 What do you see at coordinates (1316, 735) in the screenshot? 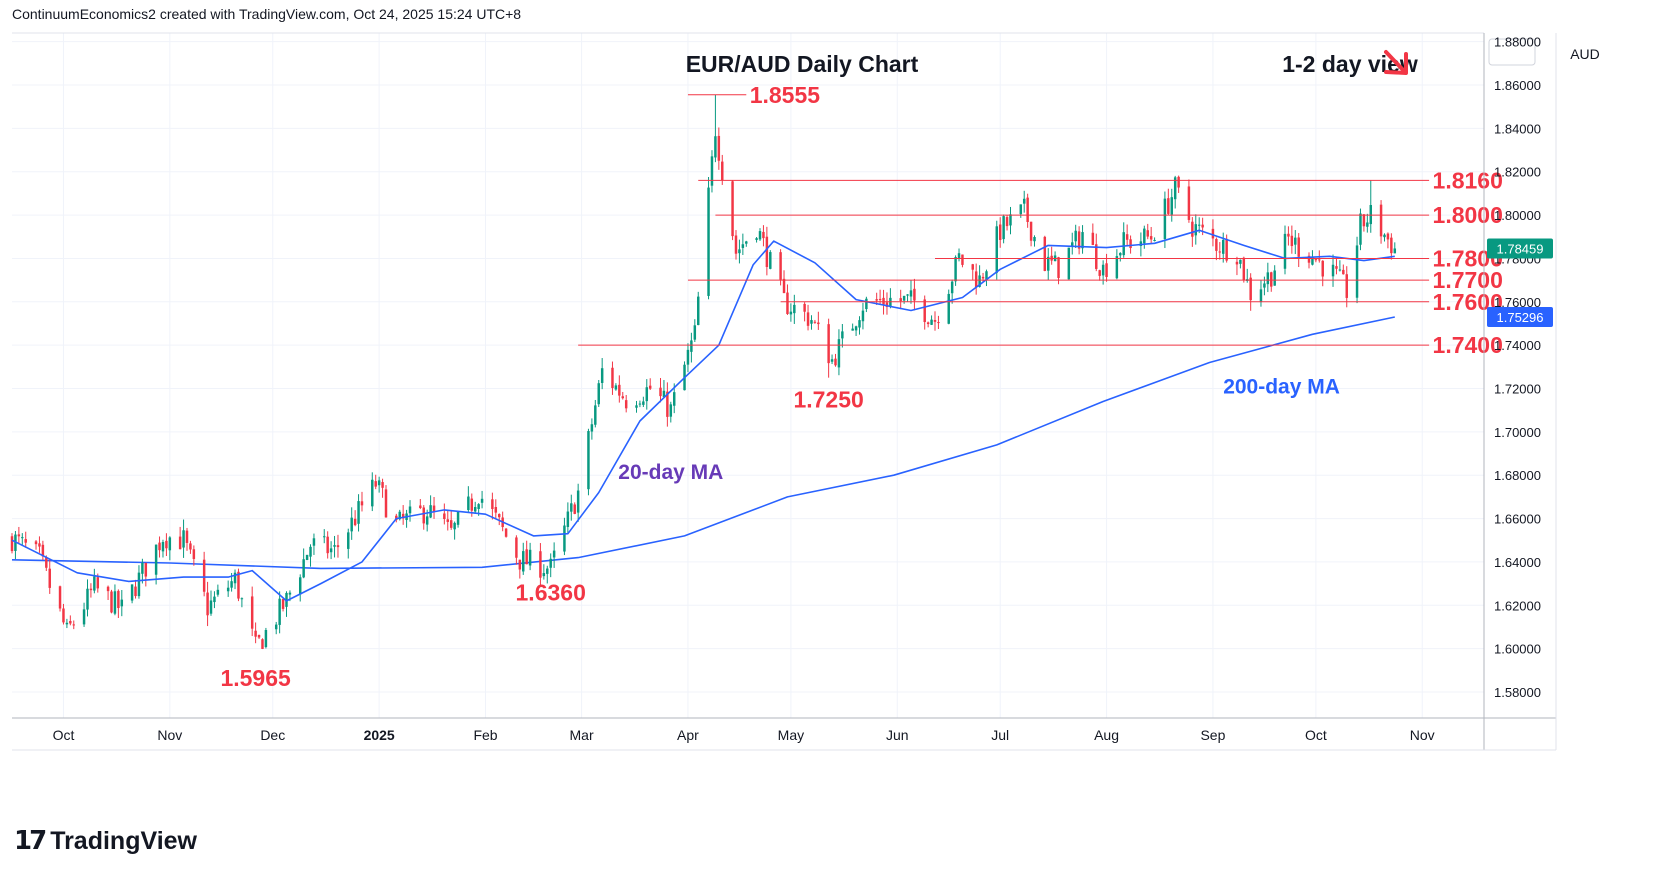
I see `x-tick-label: Oct` at bounding box center [1316, 735].